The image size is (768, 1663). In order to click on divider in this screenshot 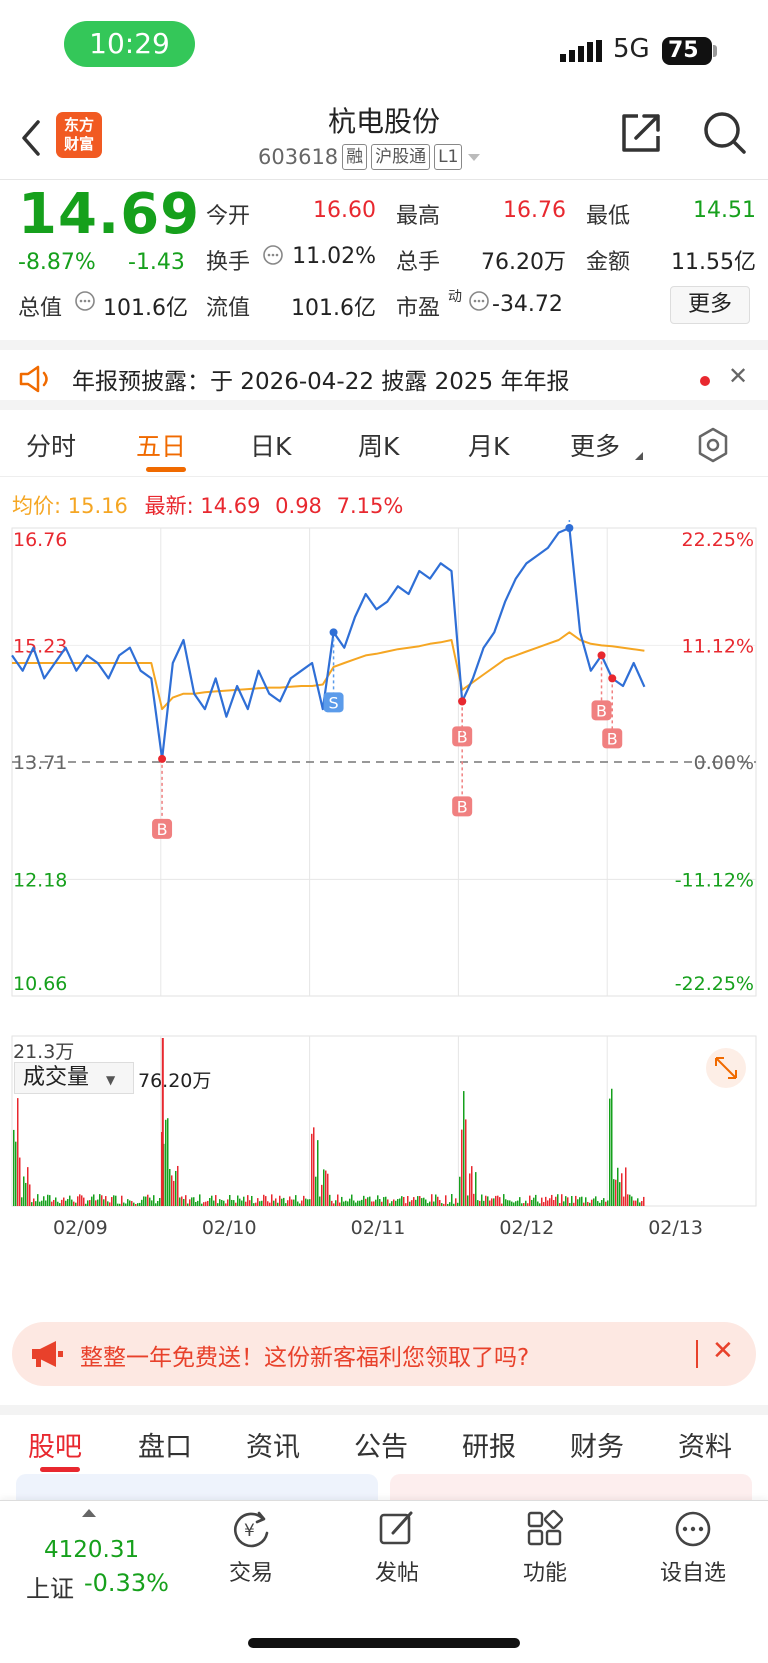, I will do `click(697, 1354)`.